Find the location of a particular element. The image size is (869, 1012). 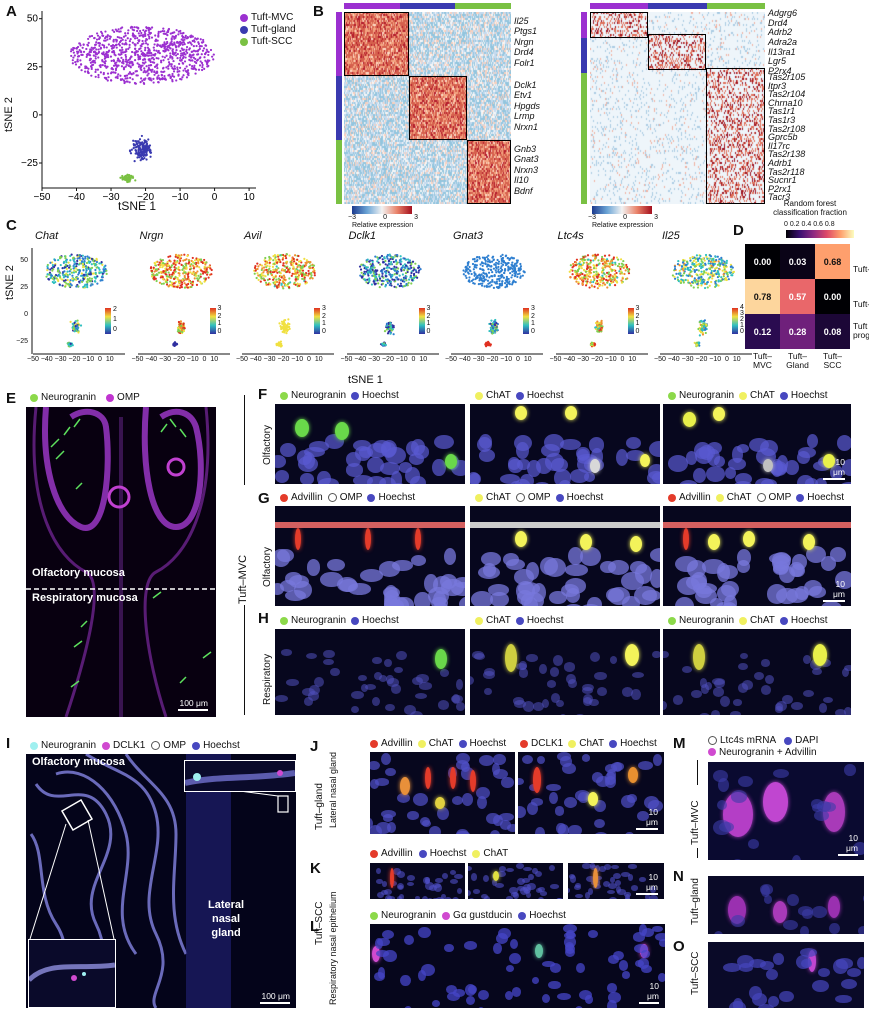

rf-cell: 0.03 is located at coordinates (797, 261).